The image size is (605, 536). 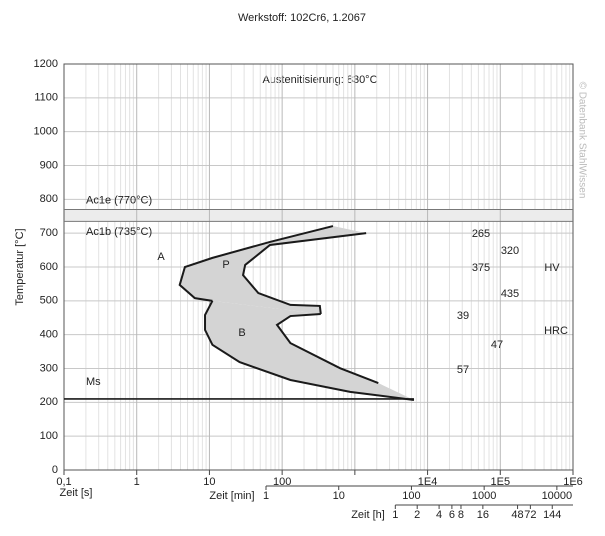 I want to click on region-label: A, so click(x=161, y=257).